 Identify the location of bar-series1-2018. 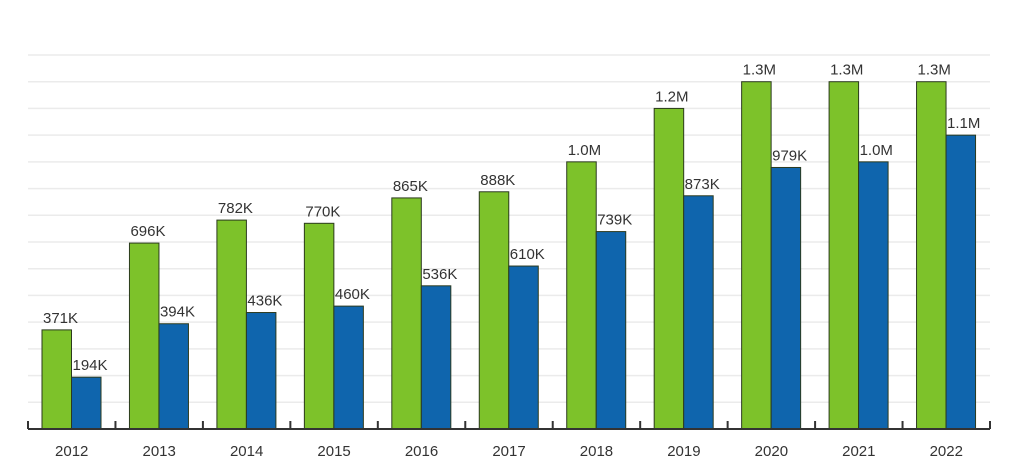
(581, 295).